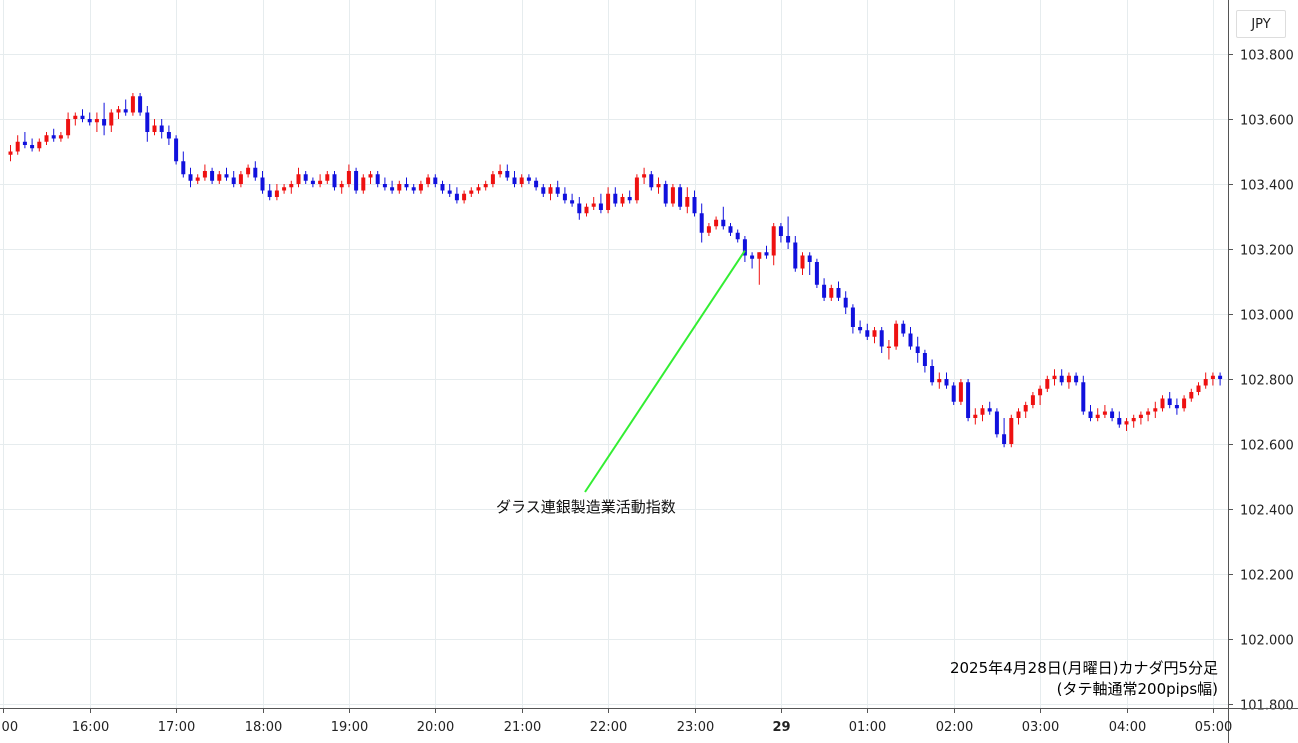 The width and height of the screenshot is (1298, 743). Describe the element at coordinates (1267, 186) in the screenshot. I see `y-tick-label: 103.400` at that location.